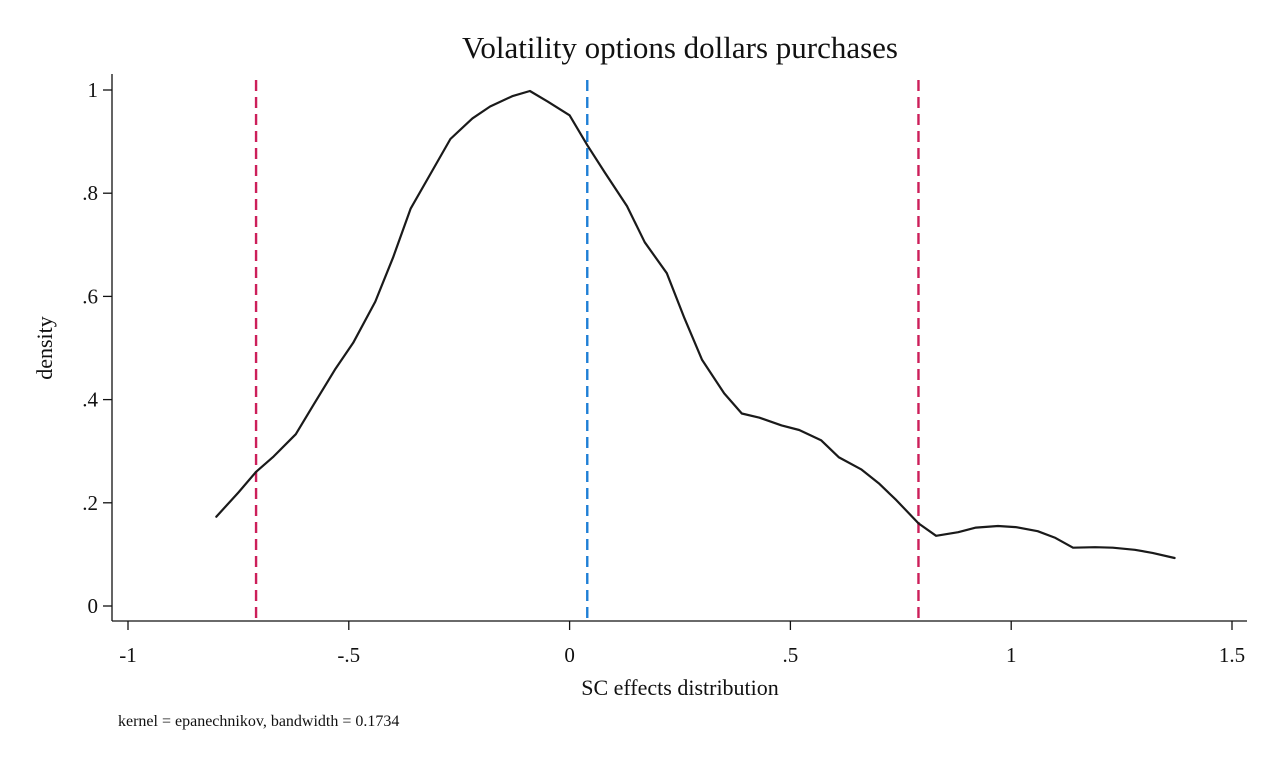 The width and height of the screenshot is (1276, 765). What do you see at coordinates (90, 503) in the screenshot?
I see `y-tick-label: .2` at bounding box center [90, 503].